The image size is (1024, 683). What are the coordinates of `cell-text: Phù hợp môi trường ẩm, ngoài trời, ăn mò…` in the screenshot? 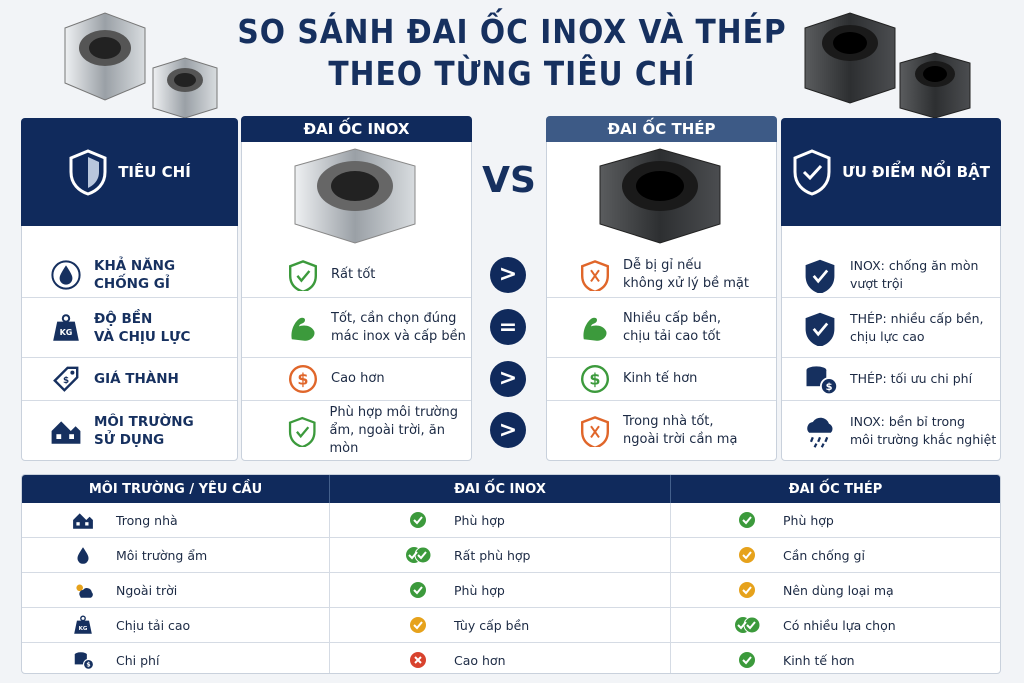 It's located at (393, 430).